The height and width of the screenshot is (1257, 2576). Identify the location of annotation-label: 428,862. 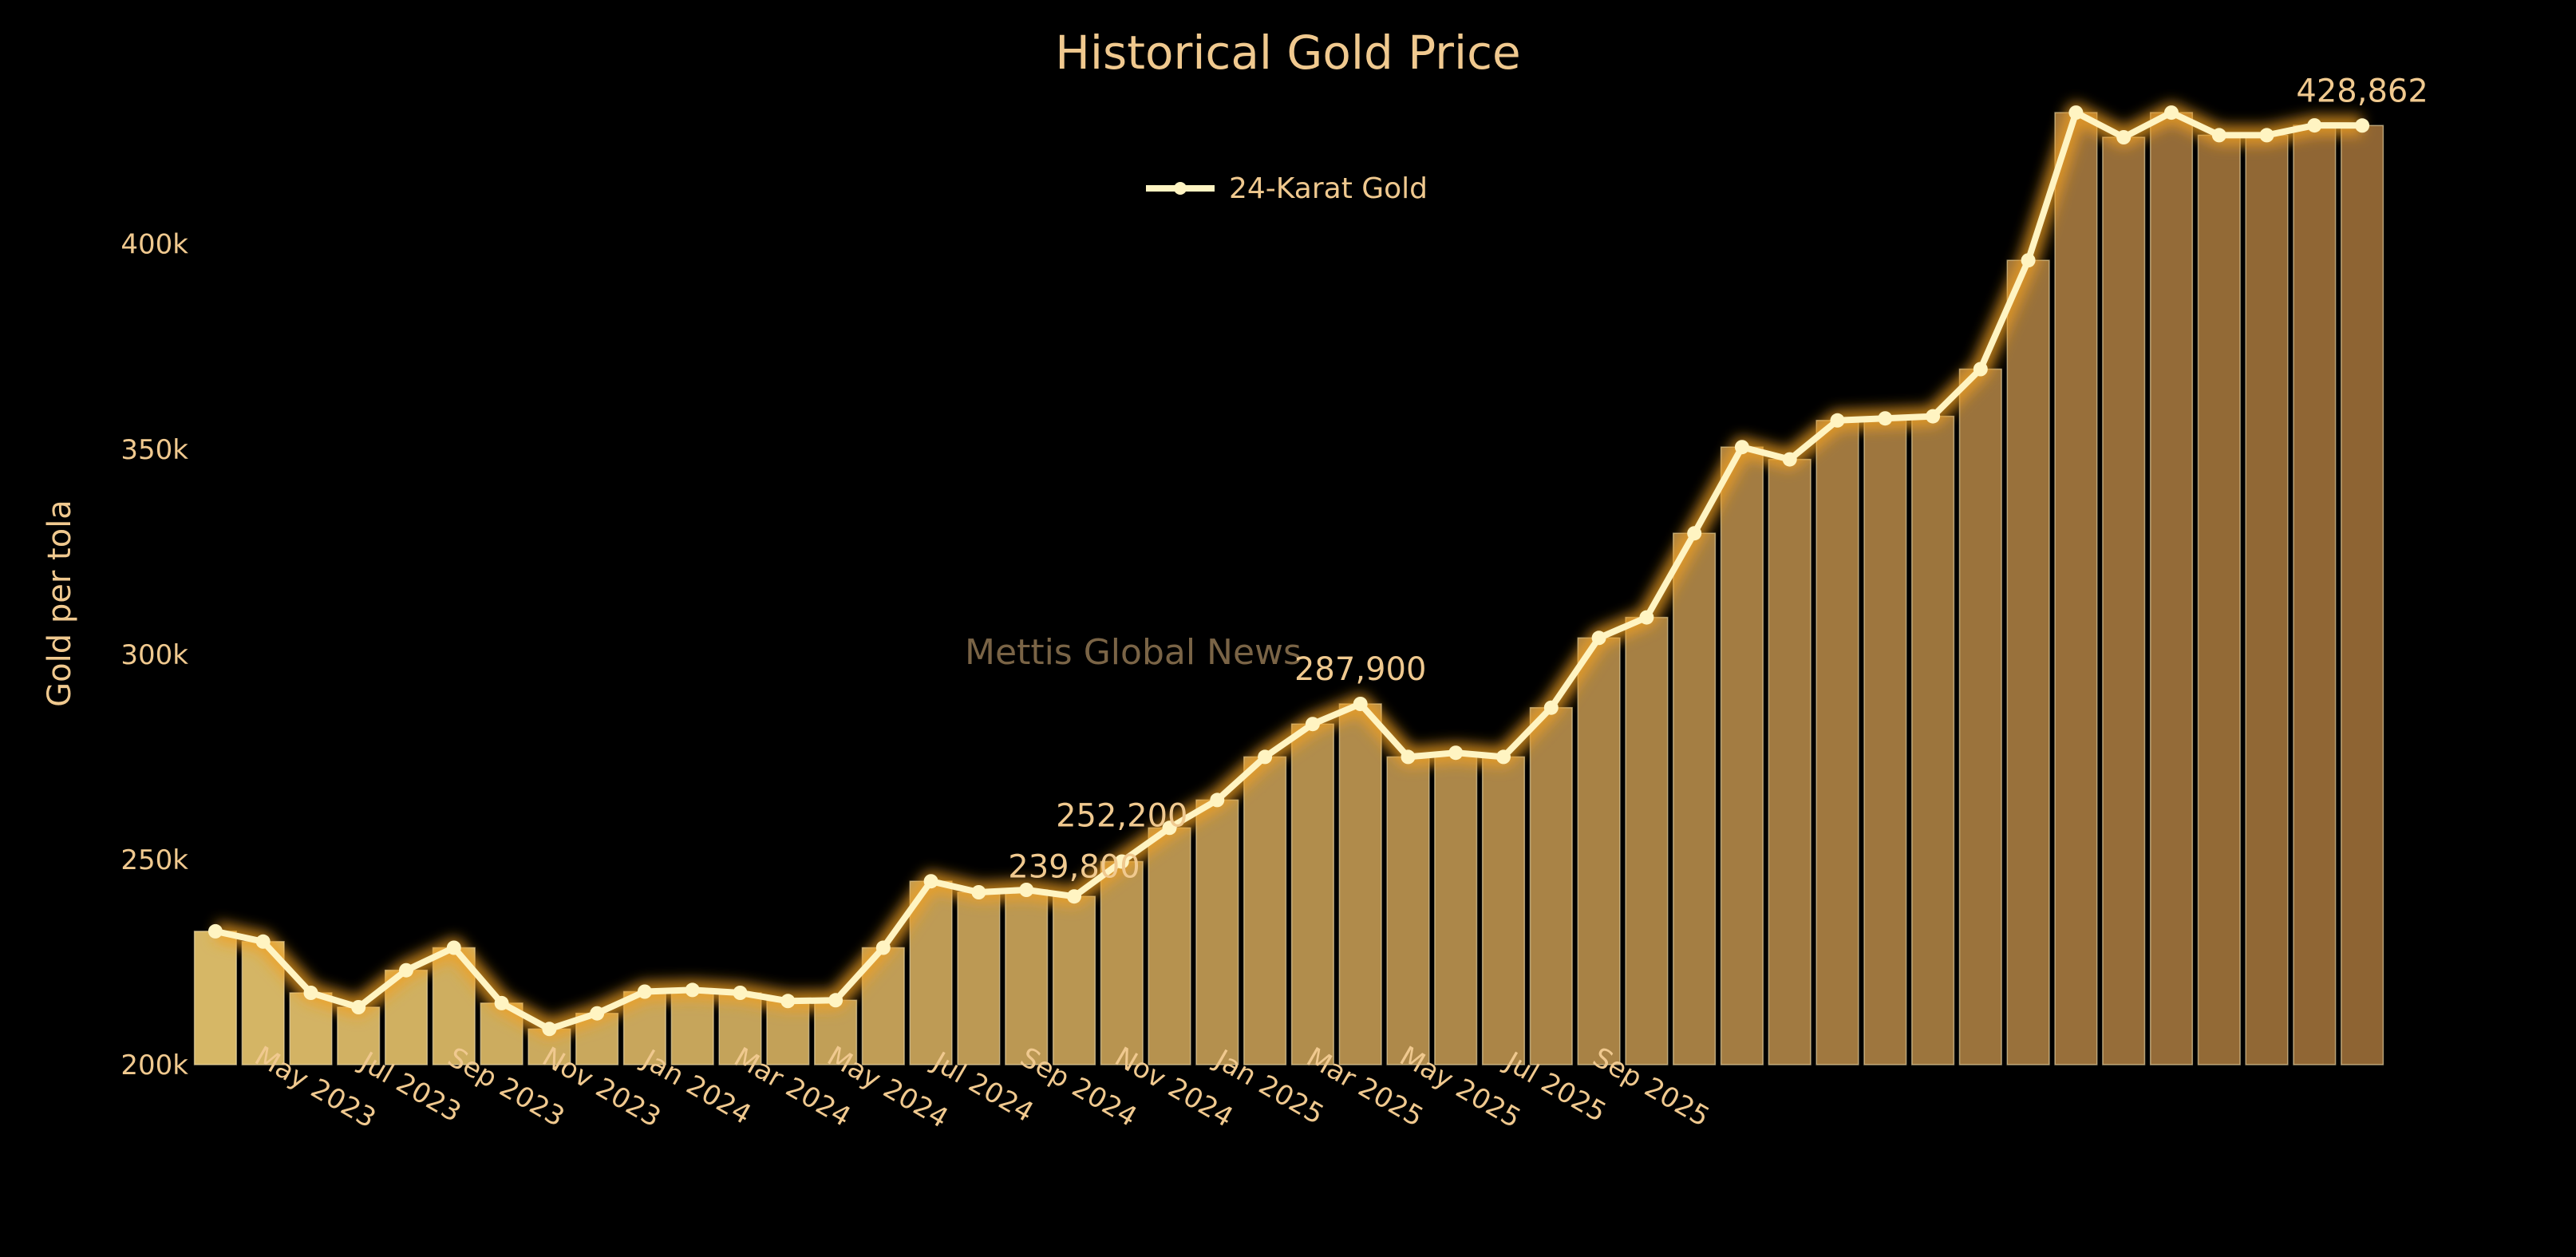
(2362, 91).